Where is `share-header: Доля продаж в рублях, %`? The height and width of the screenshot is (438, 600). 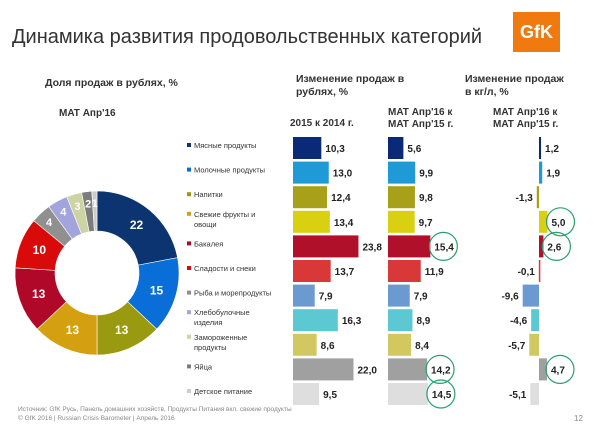
share-header: Доля продаж в рублях, % is located at coordinates (111, 83).